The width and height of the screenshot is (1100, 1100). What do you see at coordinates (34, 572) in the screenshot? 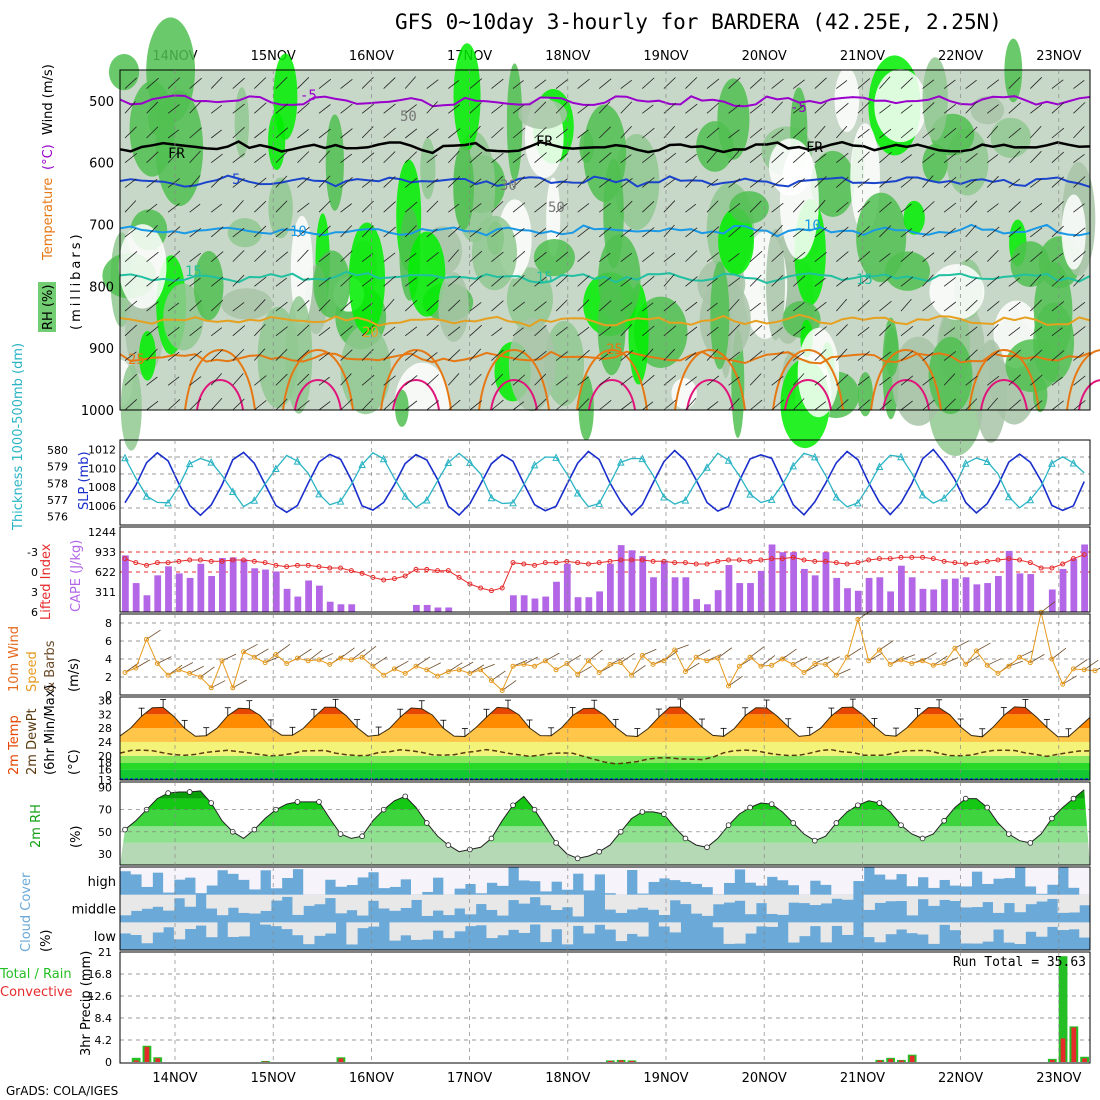
I see `li-tick: 0` at bounding box center [34, 572].